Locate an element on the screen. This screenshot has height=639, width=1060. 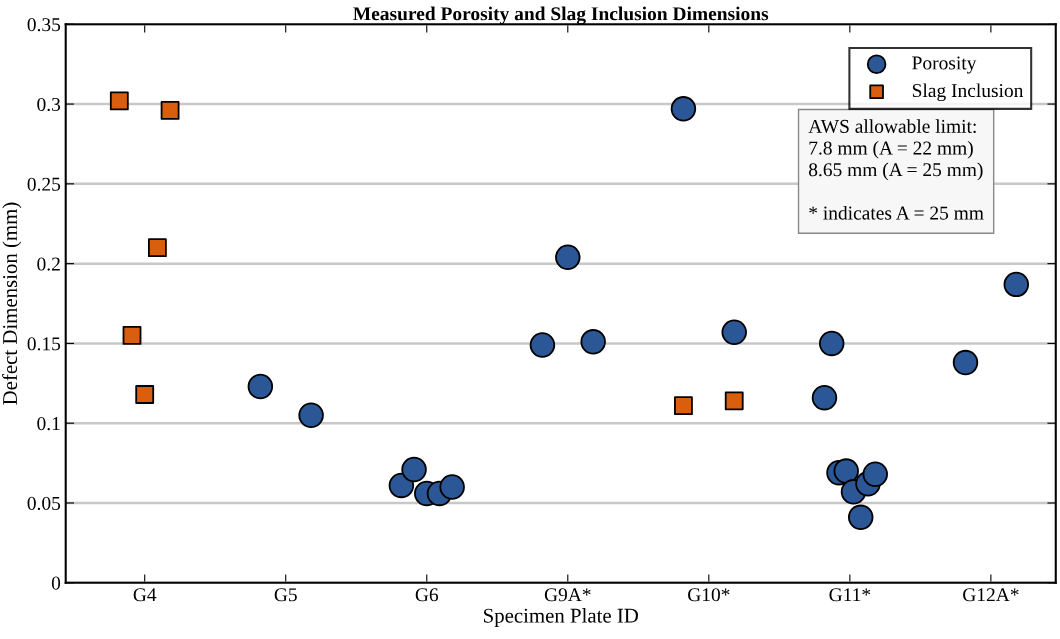
y-tick-label: 0.35 is located at coordinates (44, 25).